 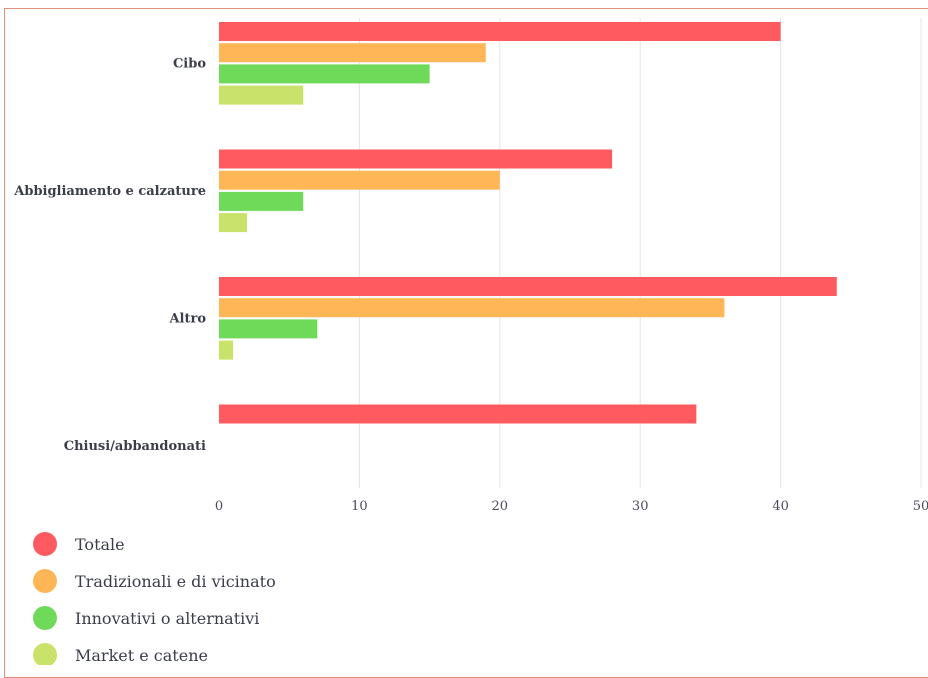 What do you see at coordinates (359, 506) in the screenshot?
I see `x-tick-label: 10` at bounding box center [359, 506].